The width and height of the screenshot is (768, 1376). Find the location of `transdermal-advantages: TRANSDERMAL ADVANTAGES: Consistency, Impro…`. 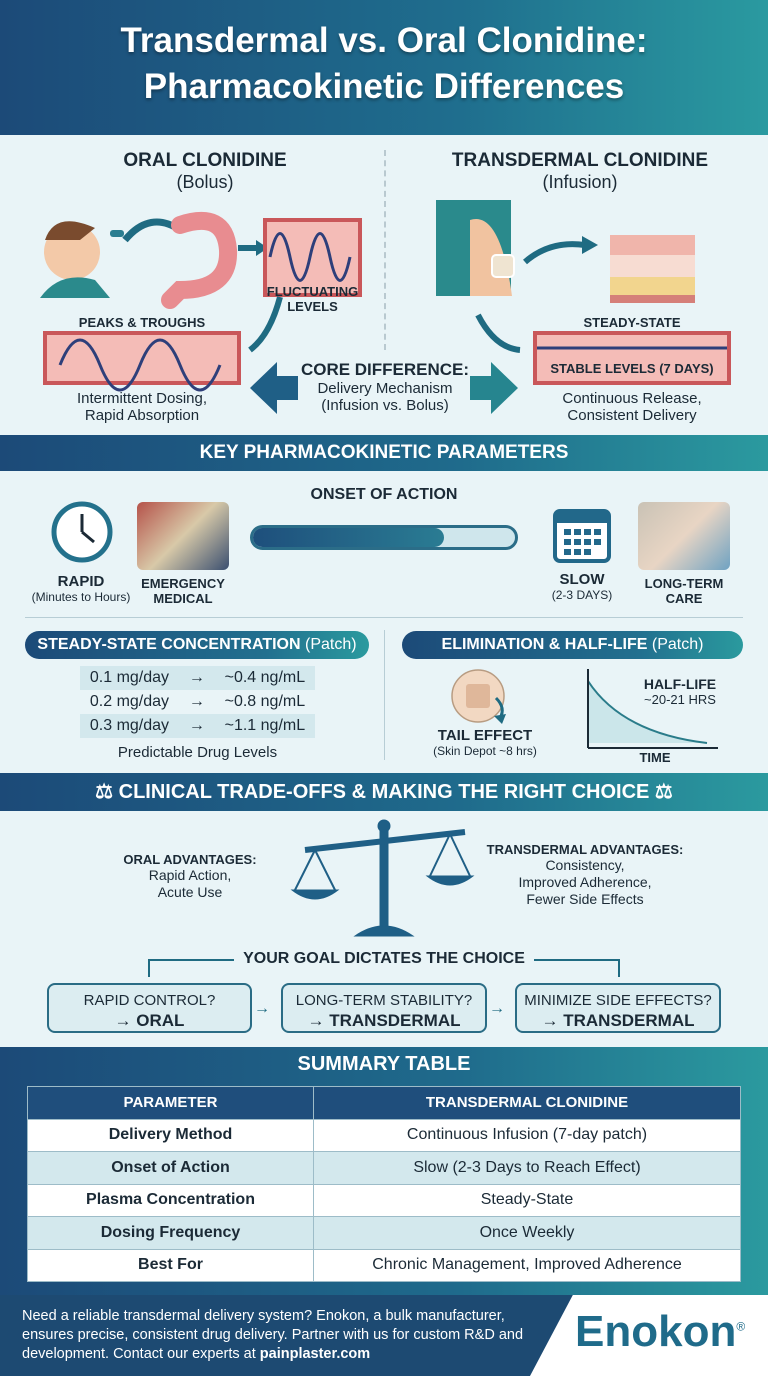

transdermal-advantages: TRANSDERMAL ADVANTAGES: Consistency, Impro… is located at coordinates (585, 874).